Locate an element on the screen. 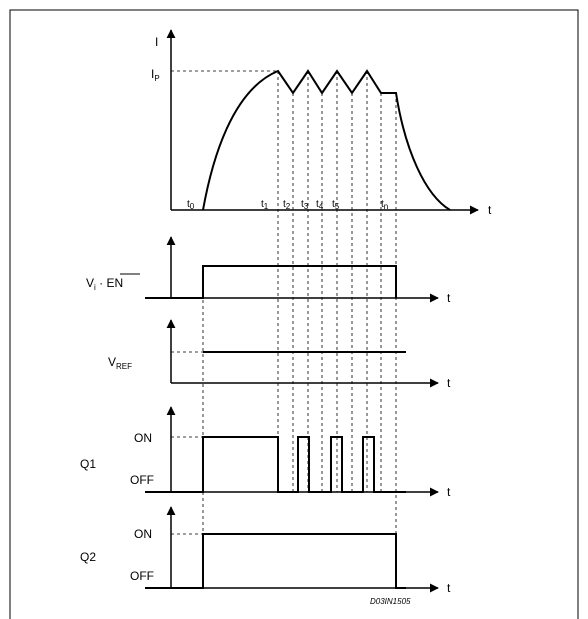  time-marker-t2: t2 is located at coordinates (287, 205).